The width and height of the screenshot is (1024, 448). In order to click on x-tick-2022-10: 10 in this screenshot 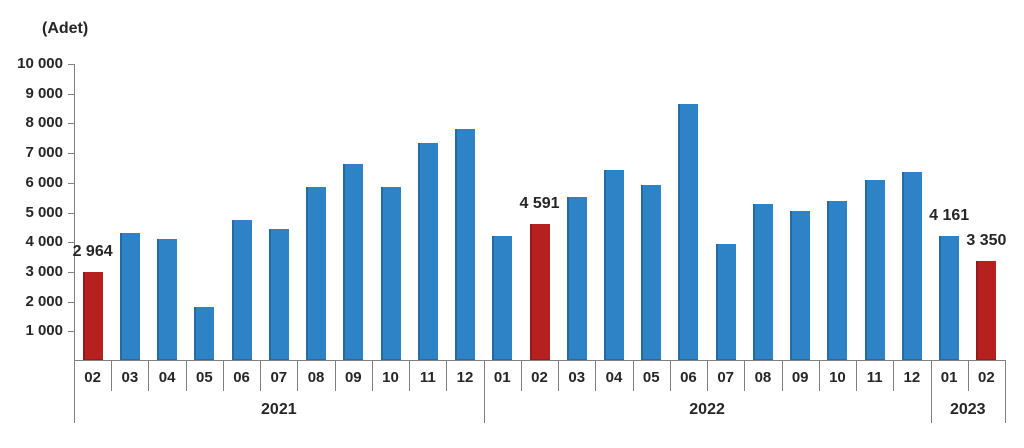, I will do `click(837, 377)`.